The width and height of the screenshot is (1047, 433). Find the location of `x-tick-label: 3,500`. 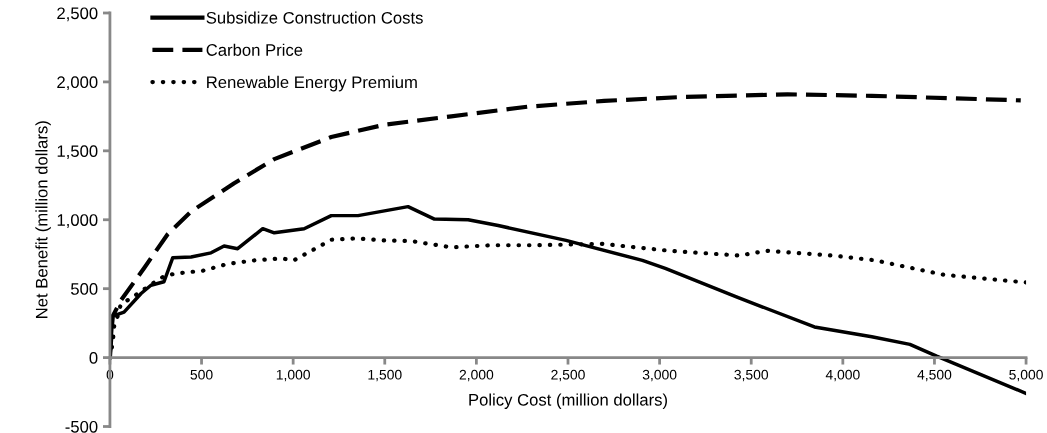

x-tick-label: 3,500 is located at coordinates (751, 375).